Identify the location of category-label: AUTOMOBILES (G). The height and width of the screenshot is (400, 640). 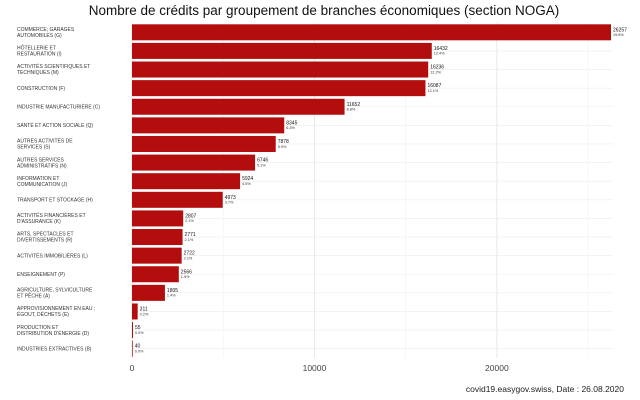
(39, 36).